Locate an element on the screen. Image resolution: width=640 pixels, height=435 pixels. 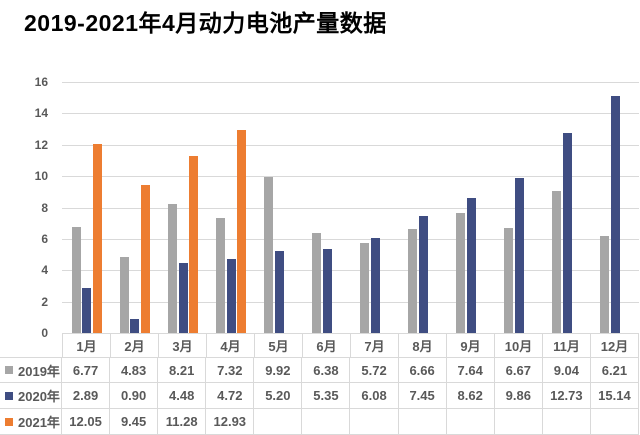
bar-2021年-1月 is located at coordinates (98, 238).